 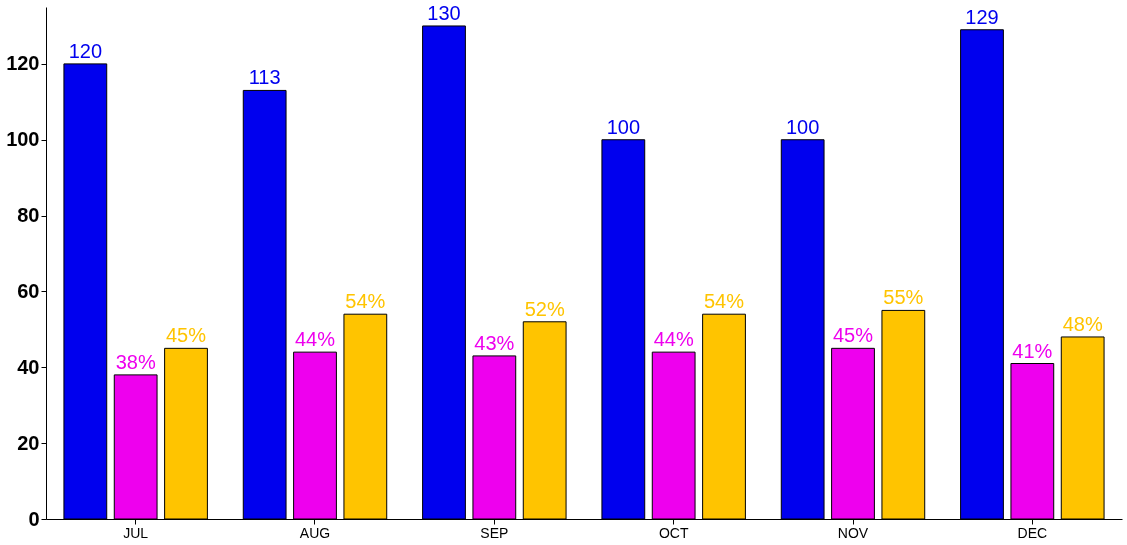 What do you see at coordinates (85, 50) in the screenshot?
I see `data-label: 120` at bounding box center [85, 50].